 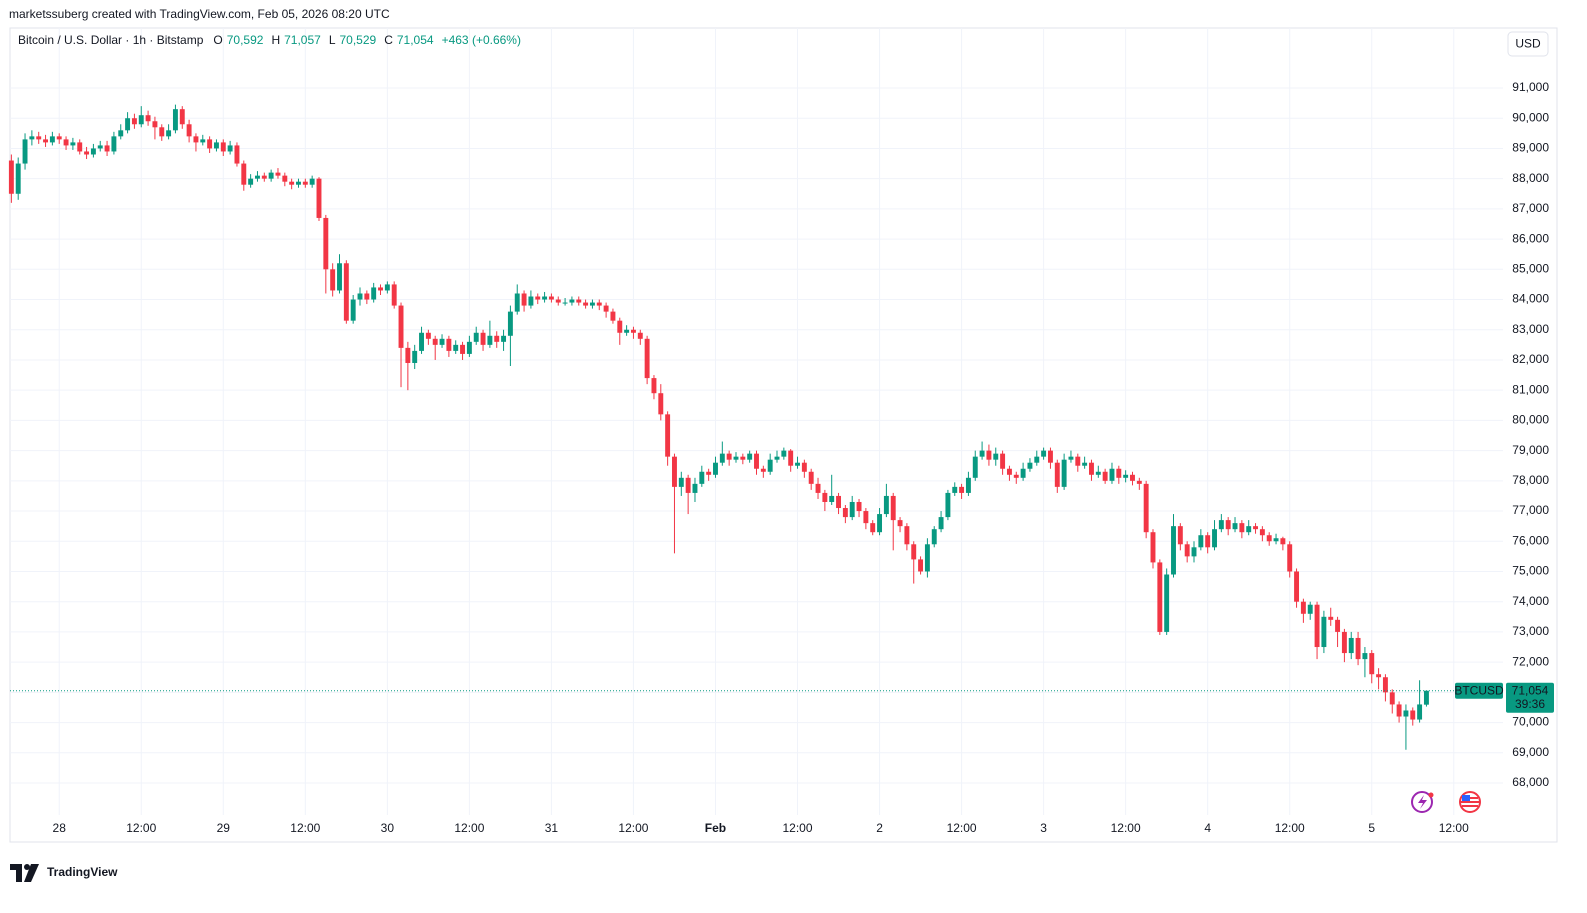 What do you see at coordinates (552, 828) in the screenshot?
I see `x-tick-label: 31` at bounding box center [552, 828].